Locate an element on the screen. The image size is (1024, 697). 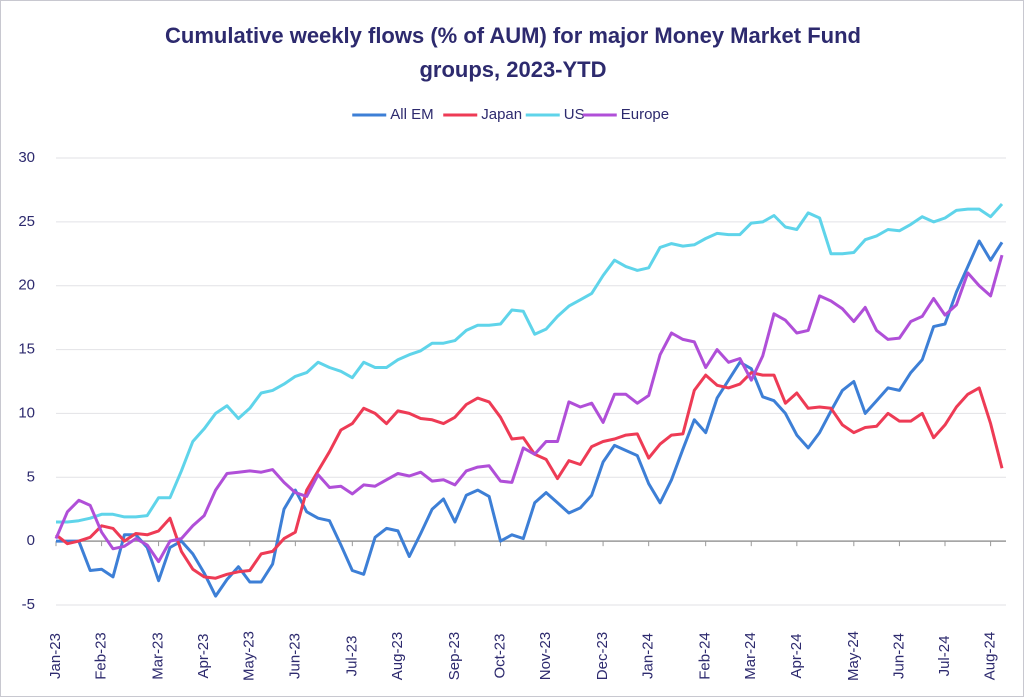
y-tick-label: 5 is located at coordinates (31, 476).